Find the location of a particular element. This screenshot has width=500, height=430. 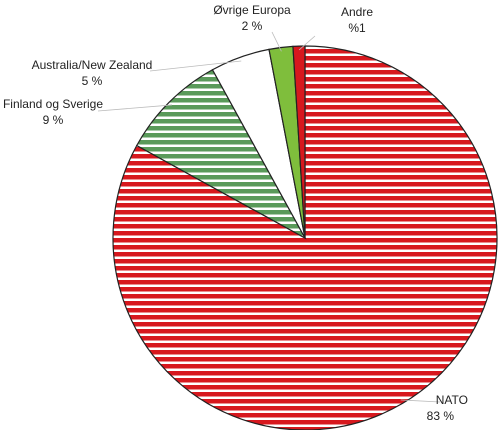

slice-label-andre: Andre is located at coordinates (357, 12).